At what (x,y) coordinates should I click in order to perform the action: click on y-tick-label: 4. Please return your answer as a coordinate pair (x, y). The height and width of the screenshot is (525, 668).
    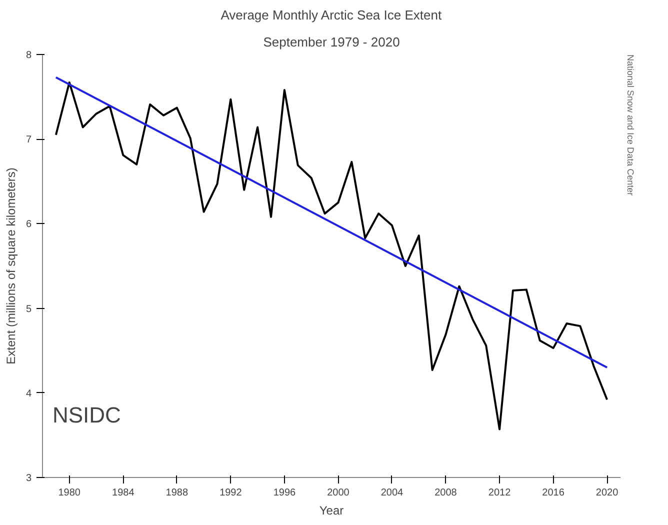
    Looking at the image, I should click on (29, 394).